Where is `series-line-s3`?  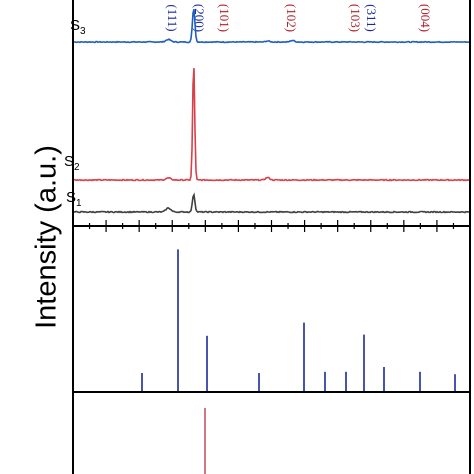
series-line-s3 is located at coordinates (271, 26).